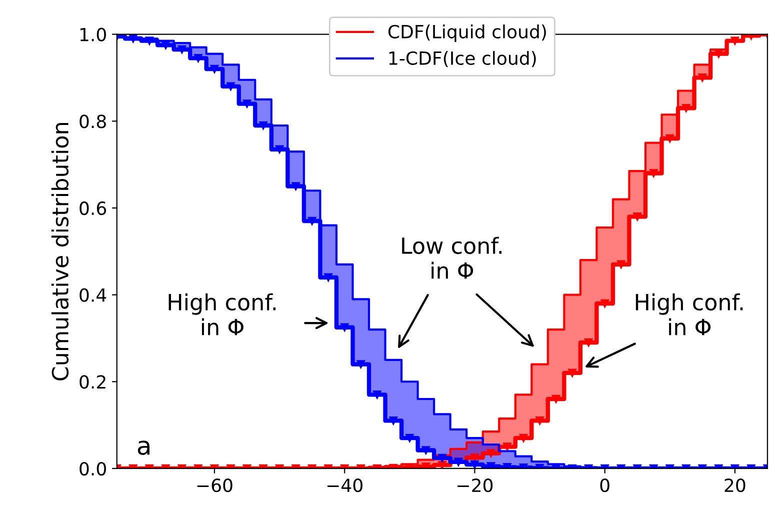 The height and width of the screenshot is (512, 769). What do you see at coordinates (144, 447) in the screenshot?
I see `annotation: a` at bounding box center [144, 447].